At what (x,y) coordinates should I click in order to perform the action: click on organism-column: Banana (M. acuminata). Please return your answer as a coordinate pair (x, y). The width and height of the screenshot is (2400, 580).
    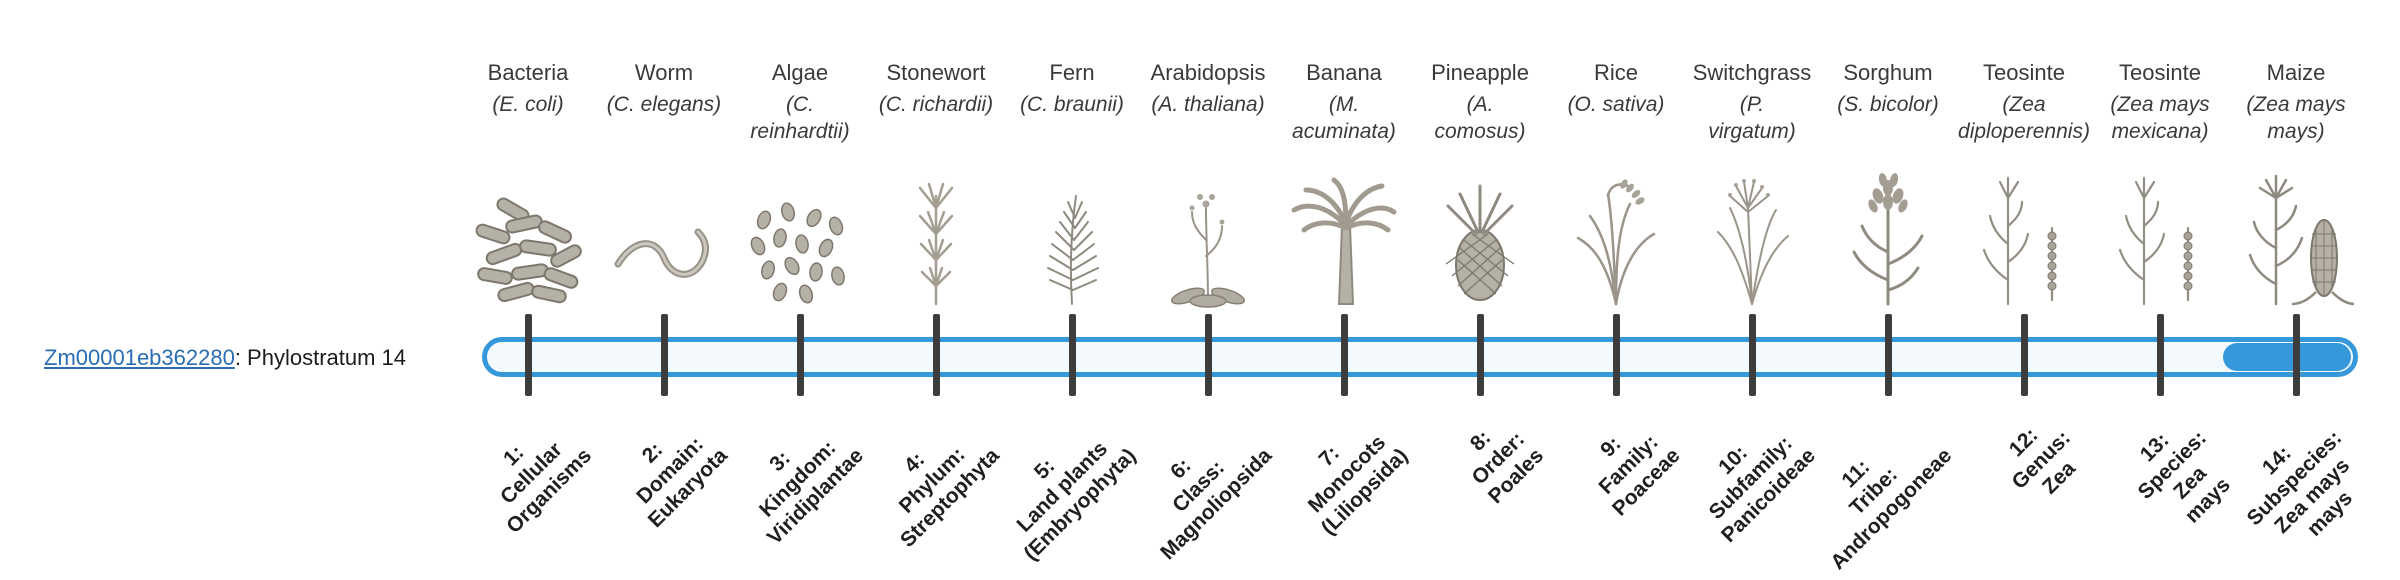
    Looking at the image, I should click on (1344, 182).